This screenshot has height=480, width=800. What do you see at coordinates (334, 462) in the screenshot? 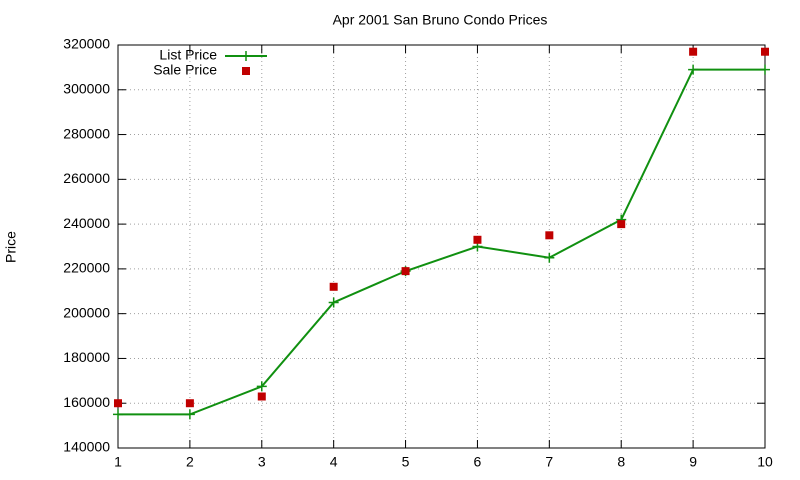
I see `x-tick-label: 4` at bounding box center [334, 462].